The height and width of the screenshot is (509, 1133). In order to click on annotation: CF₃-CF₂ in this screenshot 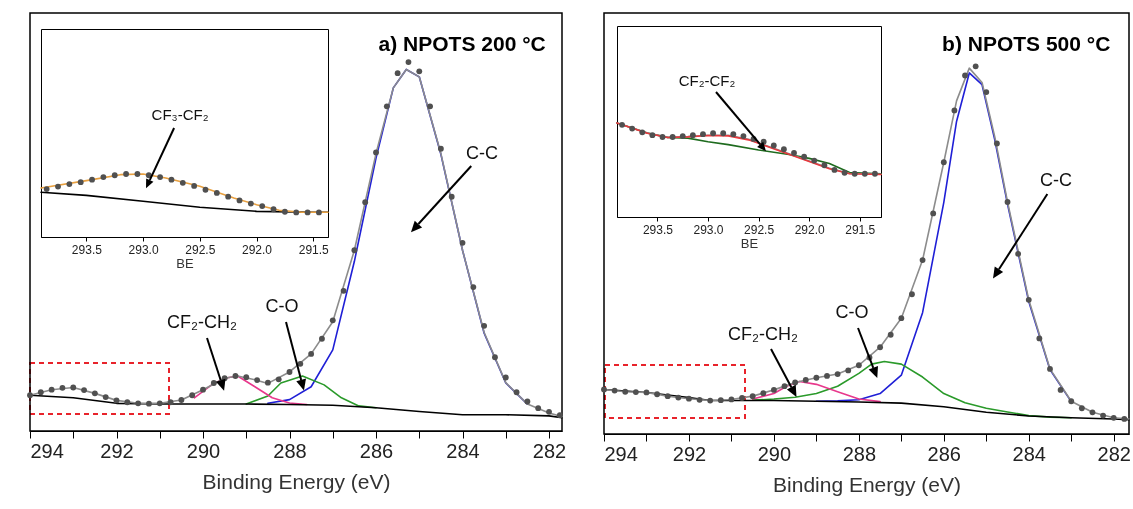, I will do `click(180, 114)`.